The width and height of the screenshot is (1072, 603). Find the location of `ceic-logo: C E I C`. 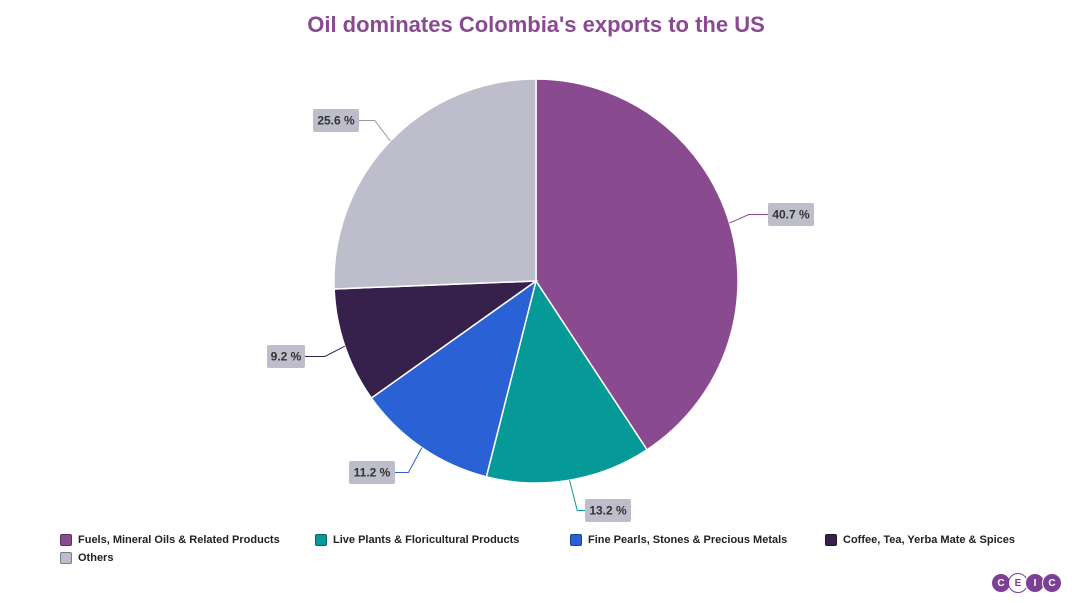

ceic-logo: C E I C is located at coordinates (1026, 583).